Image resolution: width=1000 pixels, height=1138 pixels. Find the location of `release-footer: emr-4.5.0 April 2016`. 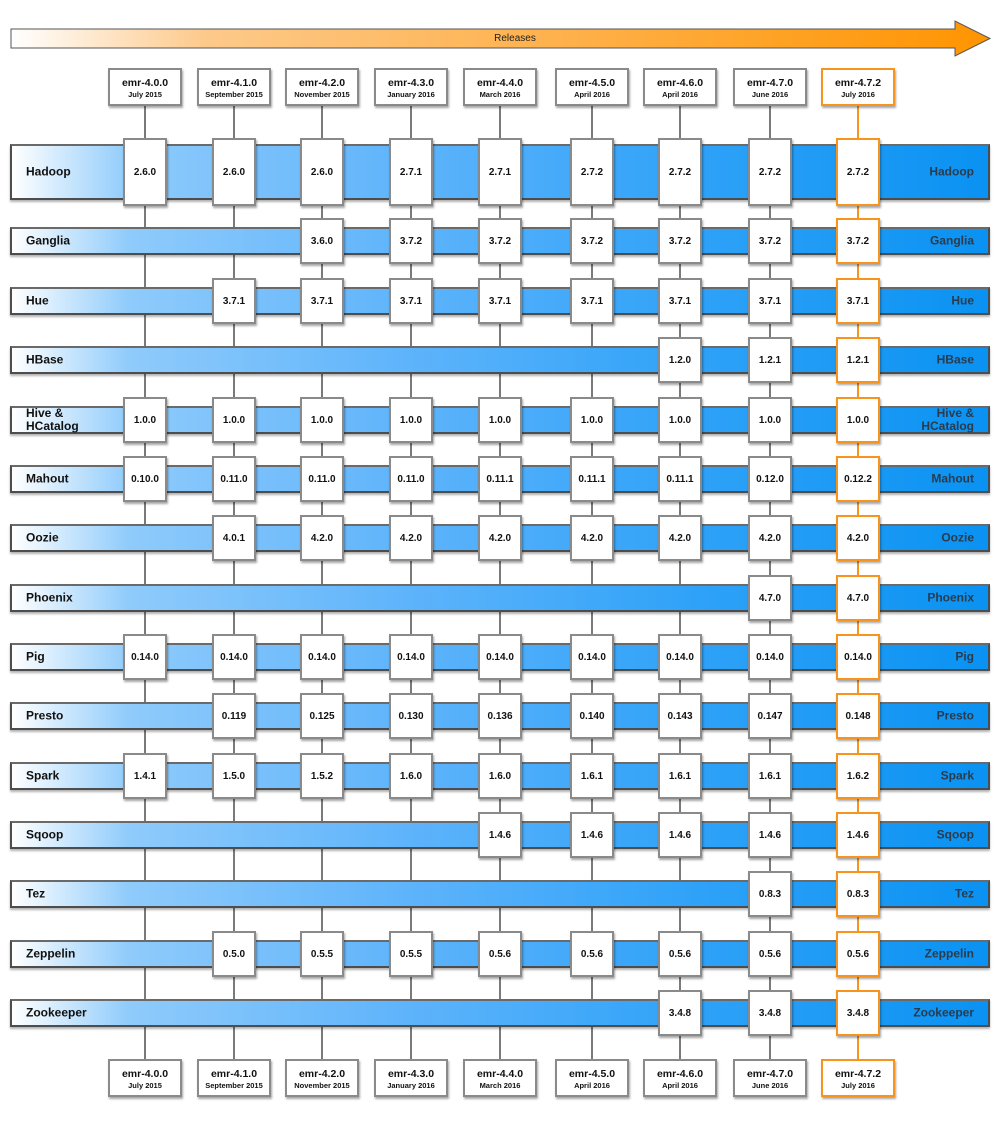

release-footer: emr-4.5.0 April 2016 is located at coordinates (592, 1078).